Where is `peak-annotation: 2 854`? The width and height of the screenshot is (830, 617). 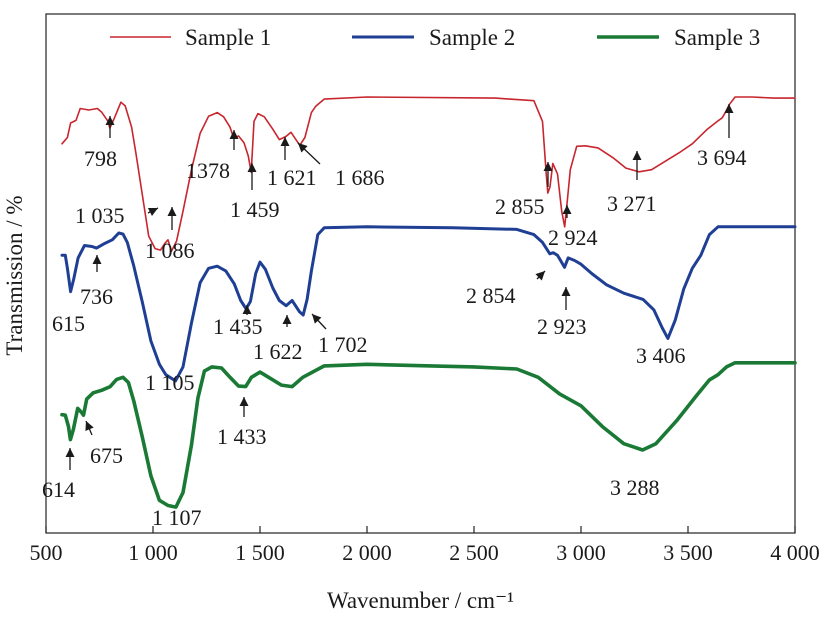 peak-annotation: 2 854 is located at coordinates (506, 289).